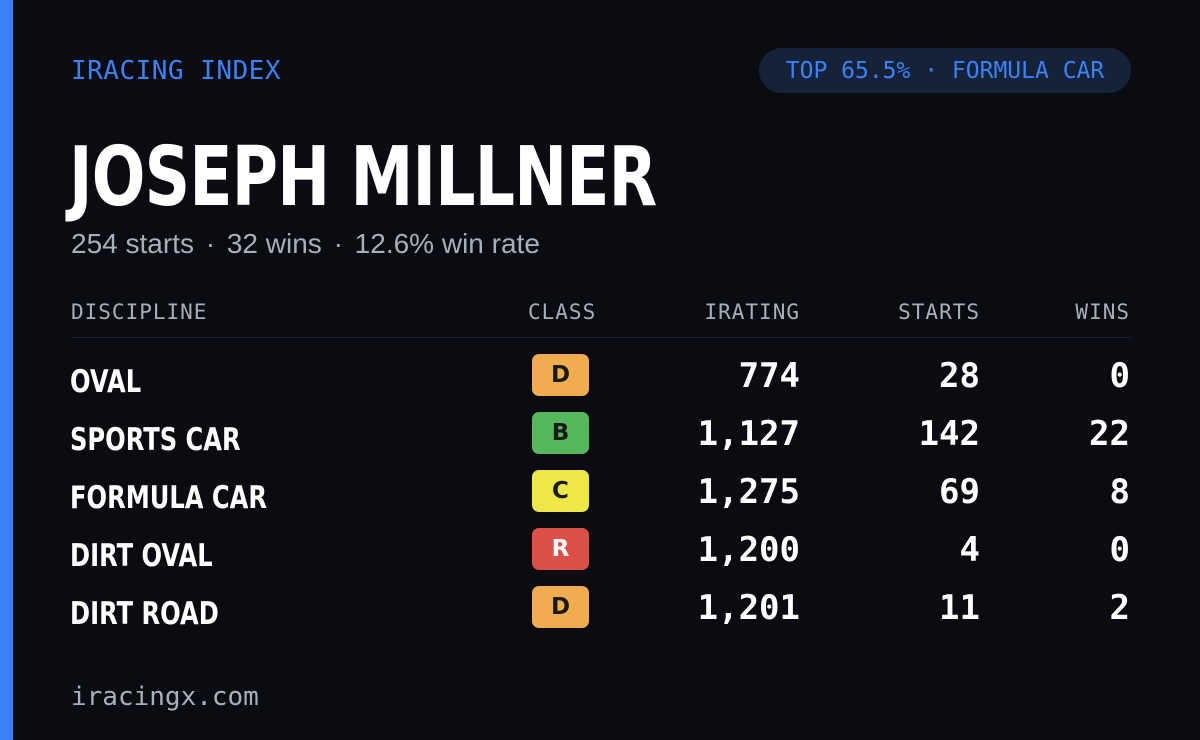  What do you see at coordinates (600, 383) in the screenshot?
I see `table-row: OVAL D 774 28 0` at bounding box center [600, 383].